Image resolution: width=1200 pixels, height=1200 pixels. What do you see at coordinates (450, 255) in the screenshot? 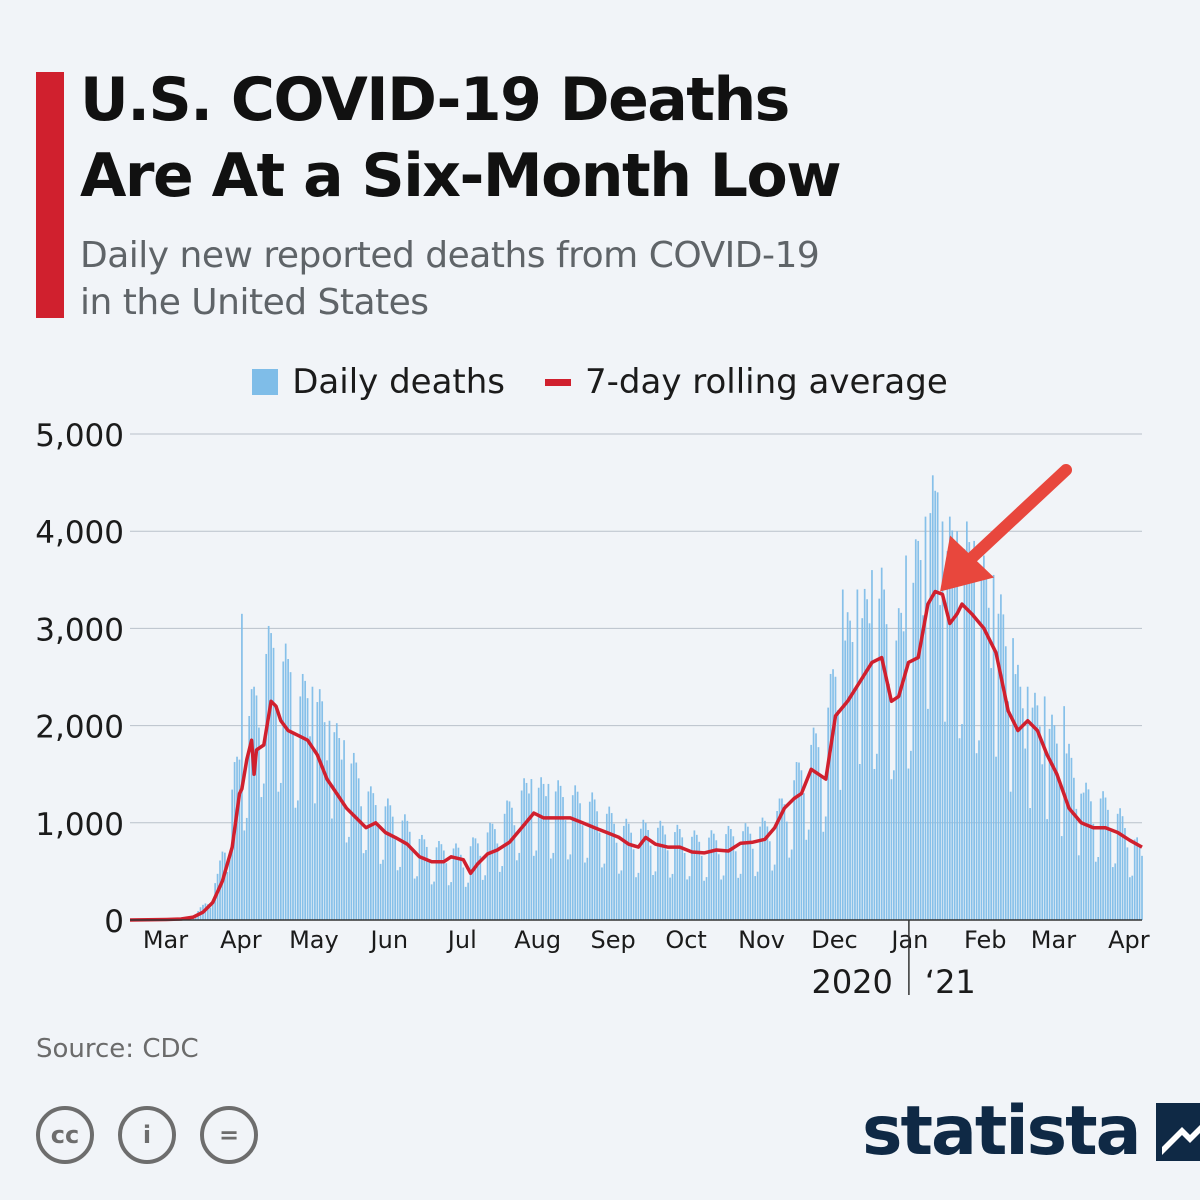
I see `chart-subtitle-line1: Daily new reported deaths from COVID-19` at bounding box center [450, 255].